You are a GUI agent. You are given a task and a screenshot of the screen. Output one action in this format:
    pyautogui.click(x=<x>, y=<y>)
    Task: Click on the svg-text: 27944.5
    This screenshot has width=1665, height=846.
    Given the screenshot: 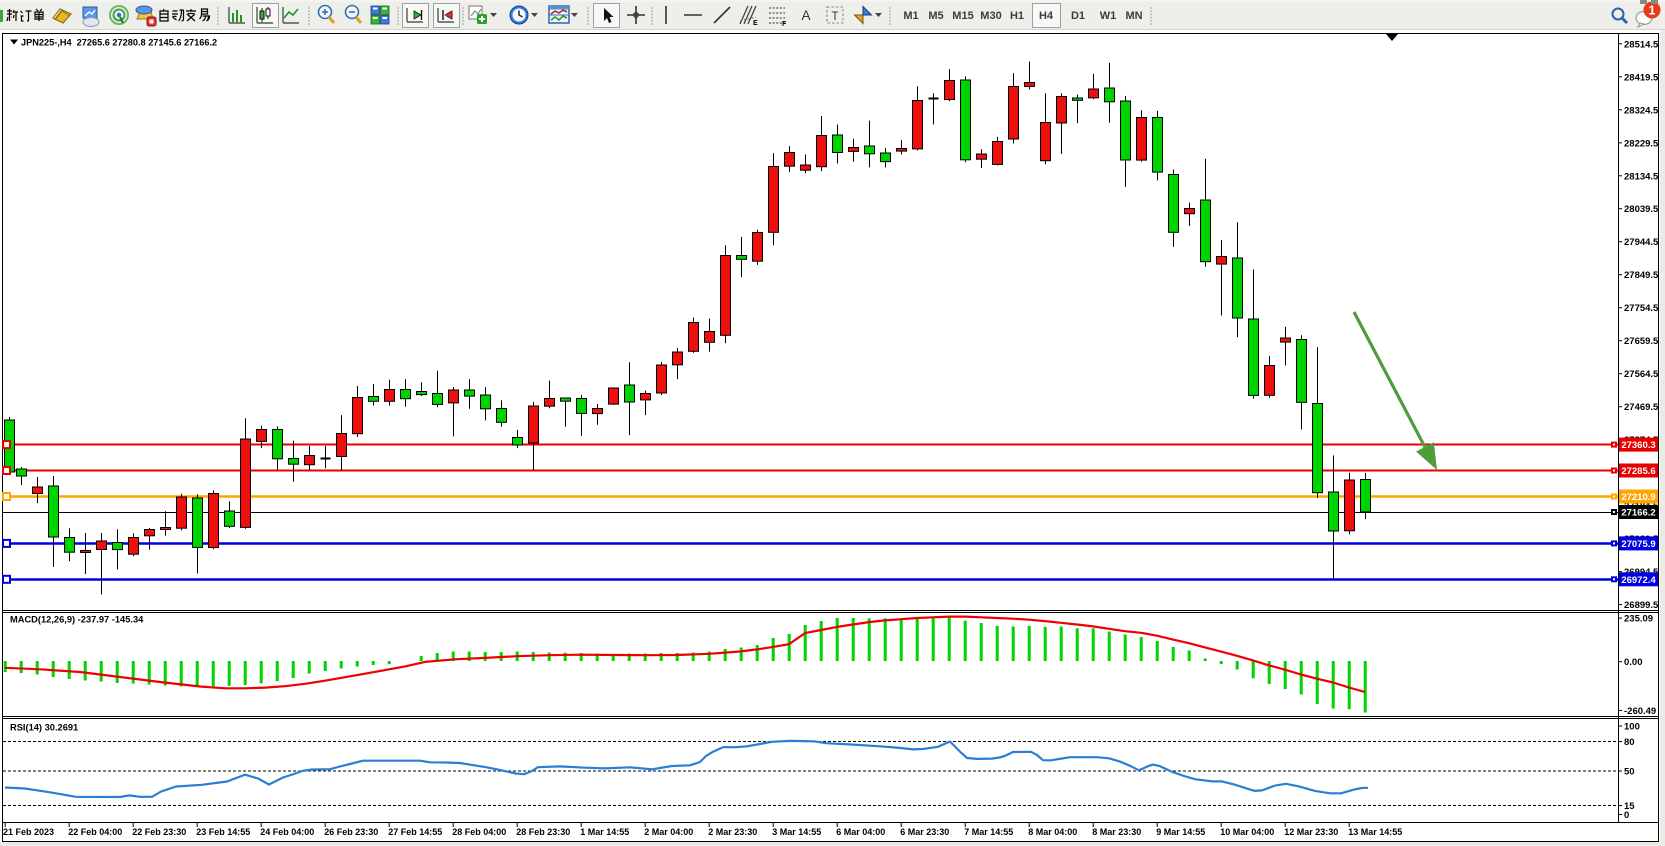 What is the action you would take?
    pyautogui.click(x=1641, y=242)
    